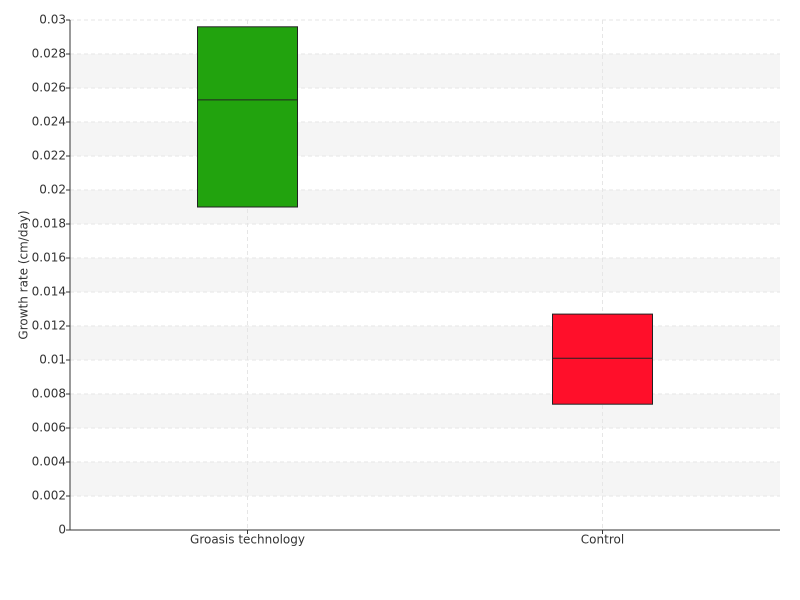 The width and height of the screenshot is (800, 600). Describe the element at coordinates (49, 88) in the screenshot. I see `y-tick-label: 0.026` at that location.